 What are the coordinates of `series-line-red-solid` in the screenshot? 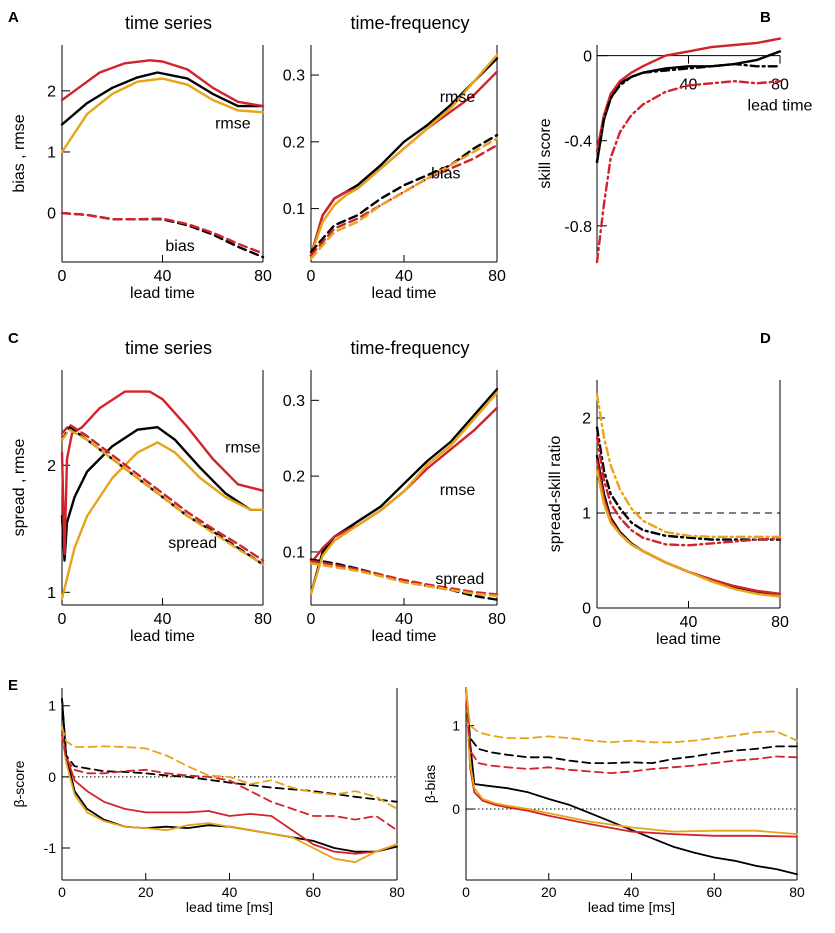 It's located at (688, 527).